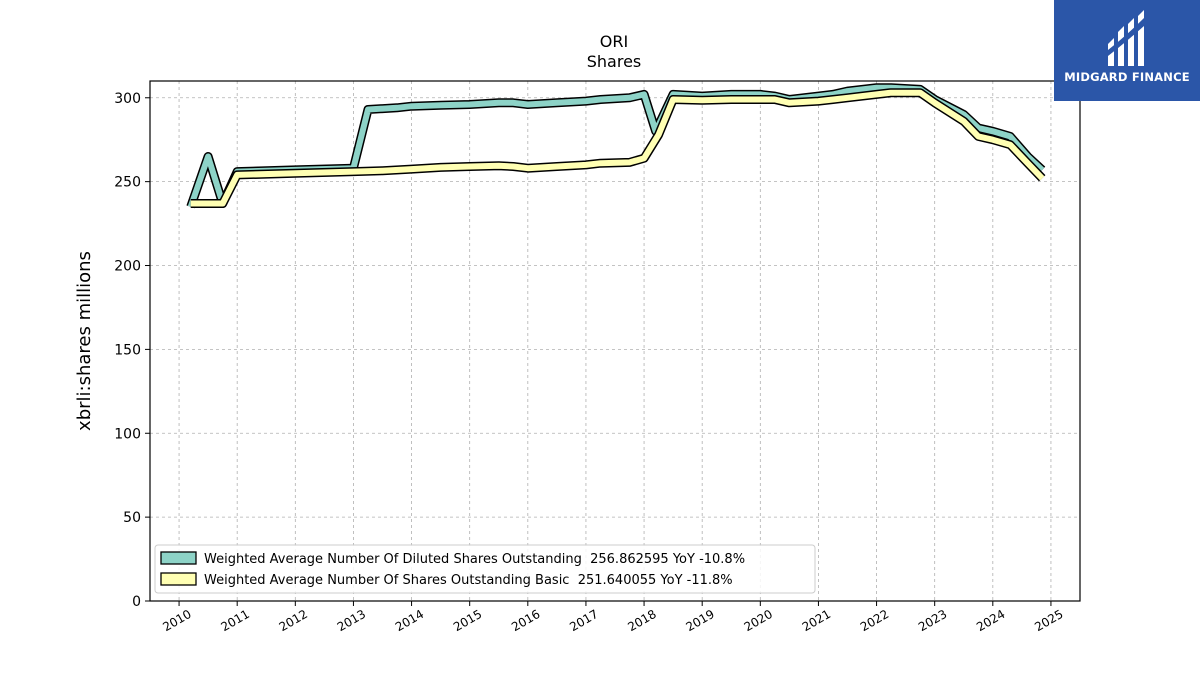  I want to click on x-tick-label: 2010, so click(176, 620).